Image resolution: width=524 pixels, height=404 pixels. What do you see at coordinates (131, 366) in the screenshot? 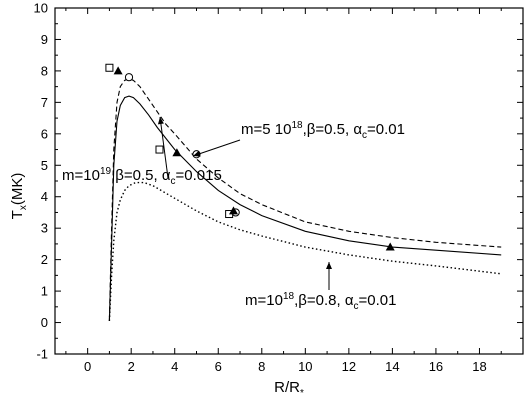
I see `x-tick-label: 2` at bounding box center [131, 366].